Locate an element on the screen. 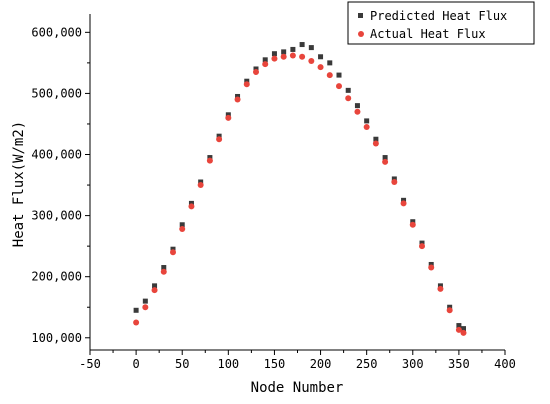  y-tick-label: 300,000 is located at coordinates (56, 216).